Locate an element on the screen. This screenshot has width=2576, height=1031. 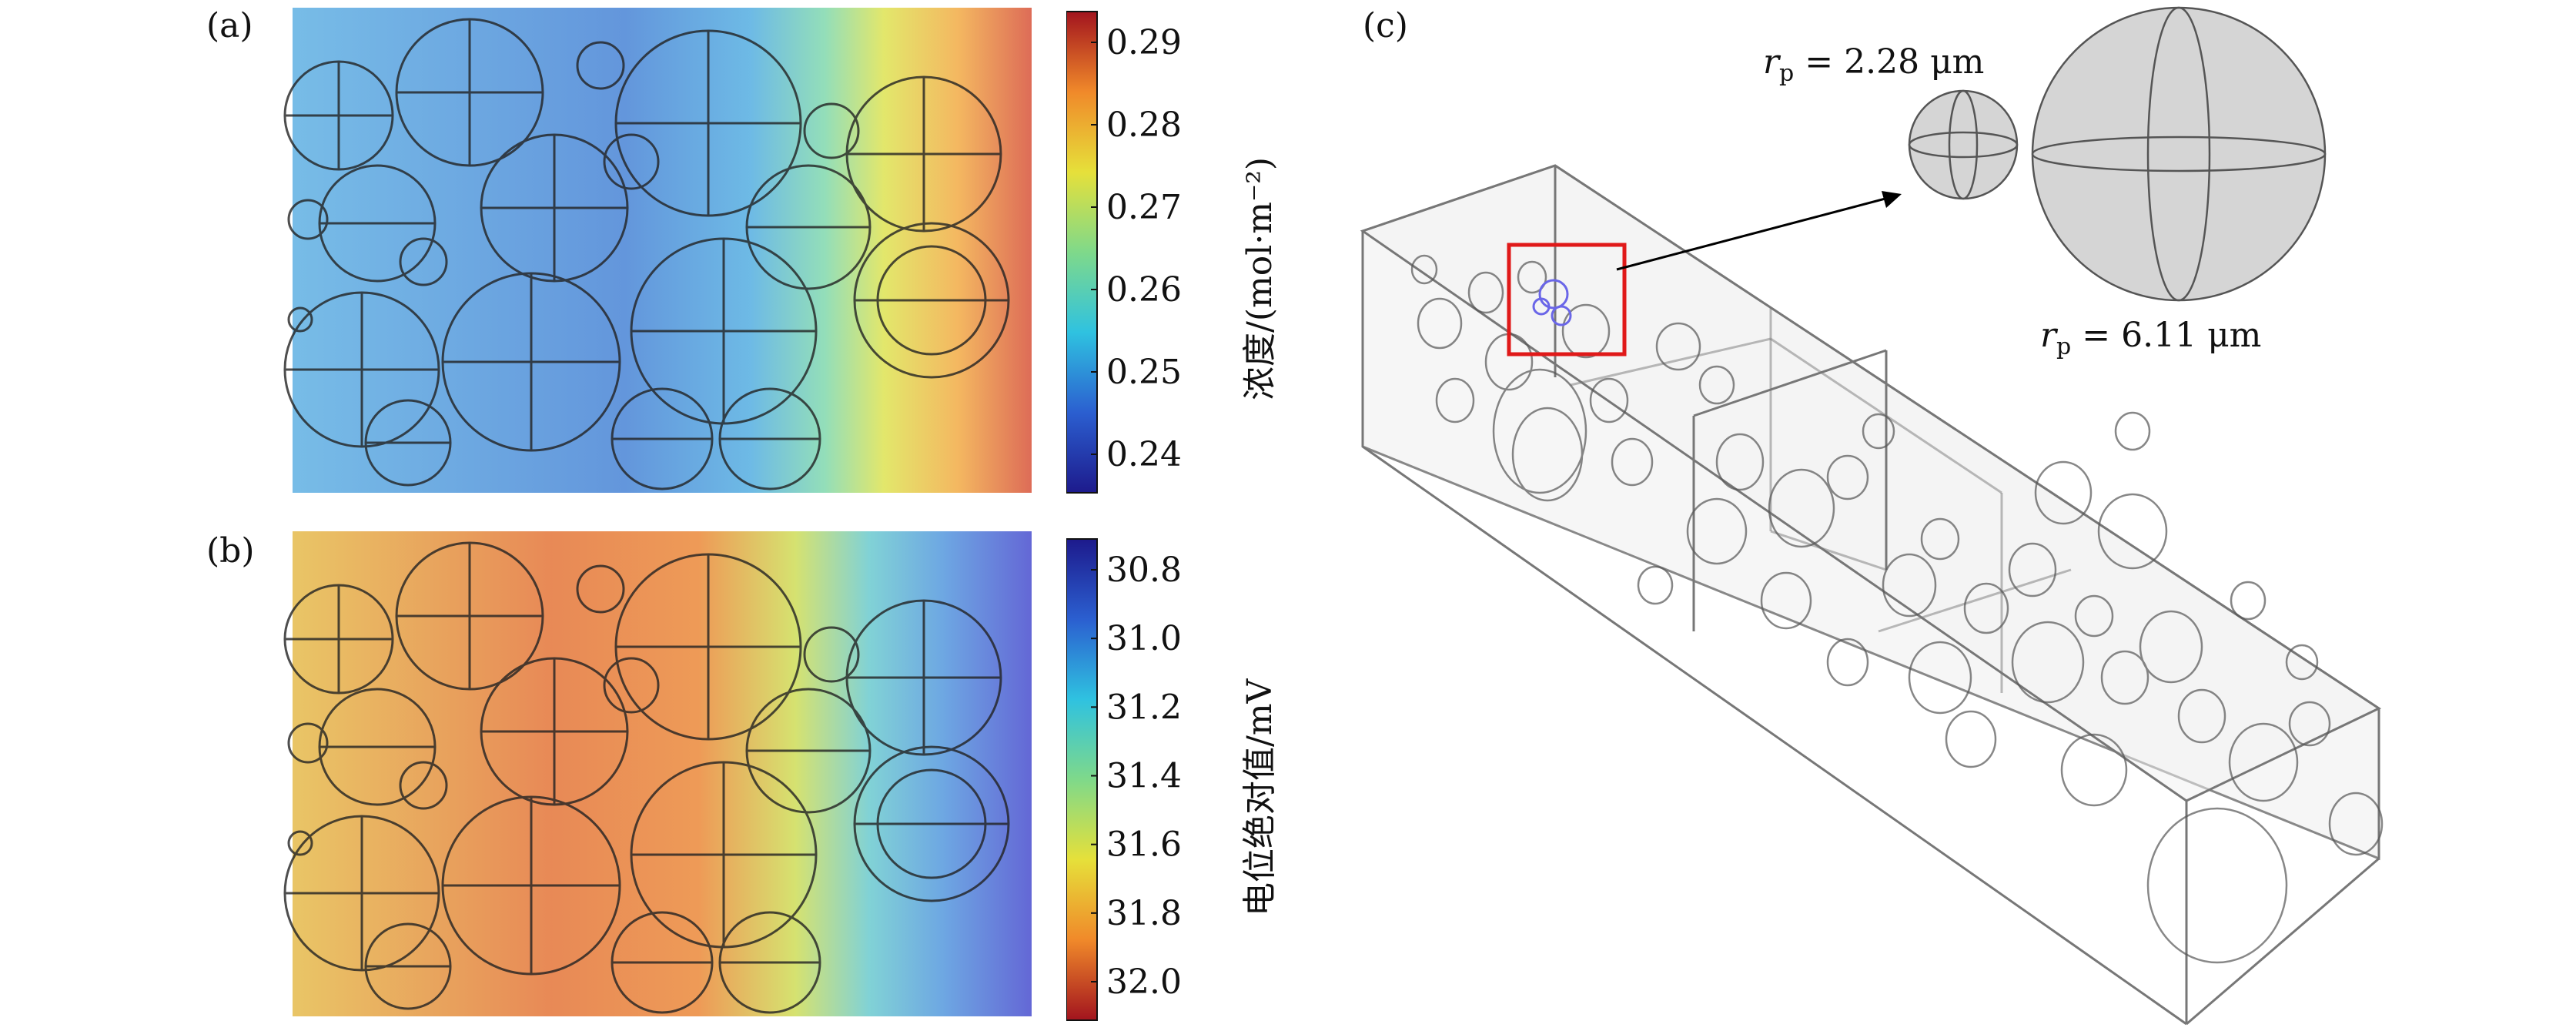
potential-colorbar: 30.8 31.0 31.2 31.4 31.6 31.8 32.0 is located at coordinates (1127, 781).